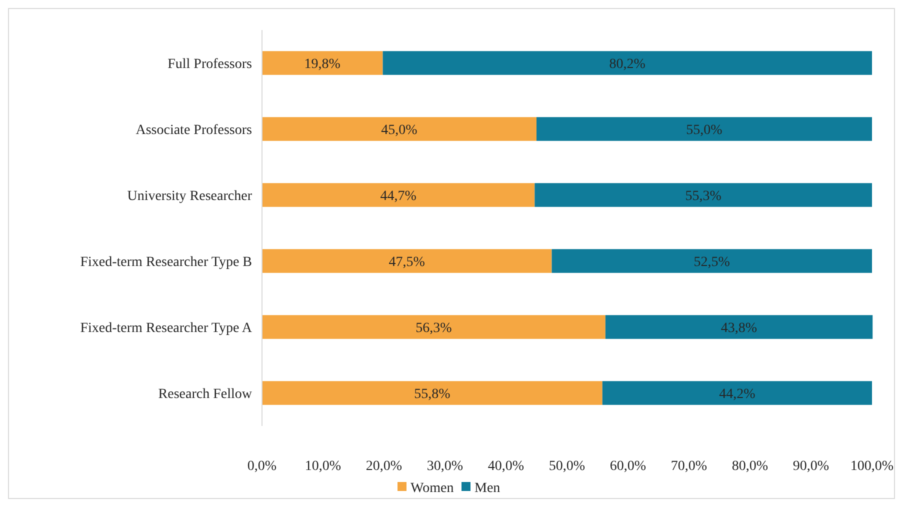 Image resolution: width=903 pixels, height=507 pixels. I want to click on data-label: 45,0%, so click(399, 130).